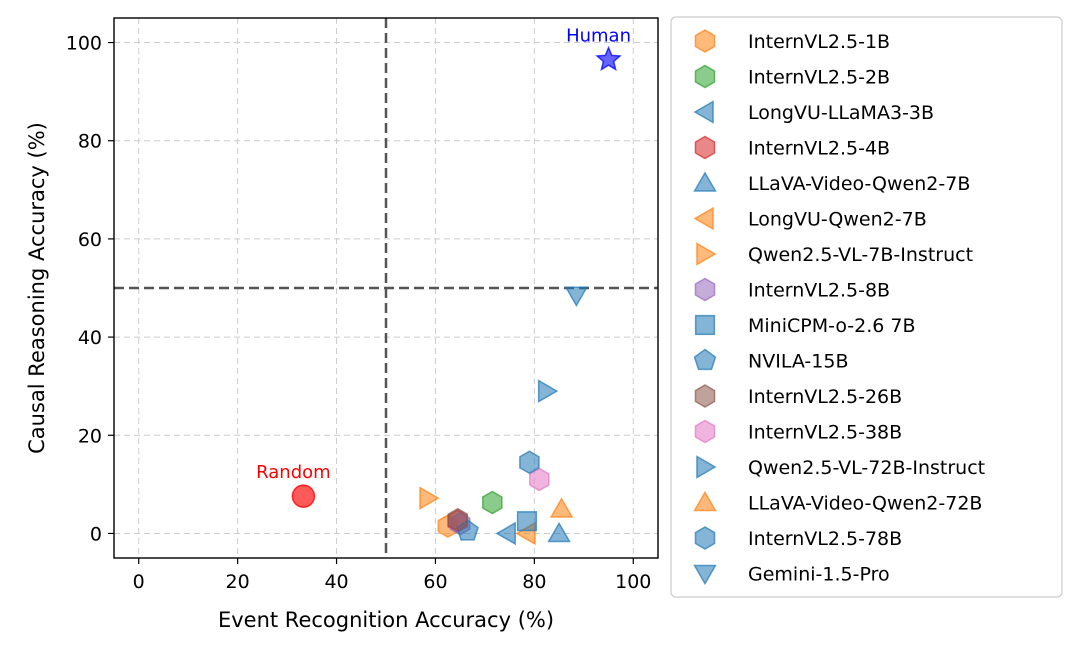  What do you see at coordinates (598, 36) in the screenshot?
I see `annotation-human: Human` at bounding box center [598, 36].